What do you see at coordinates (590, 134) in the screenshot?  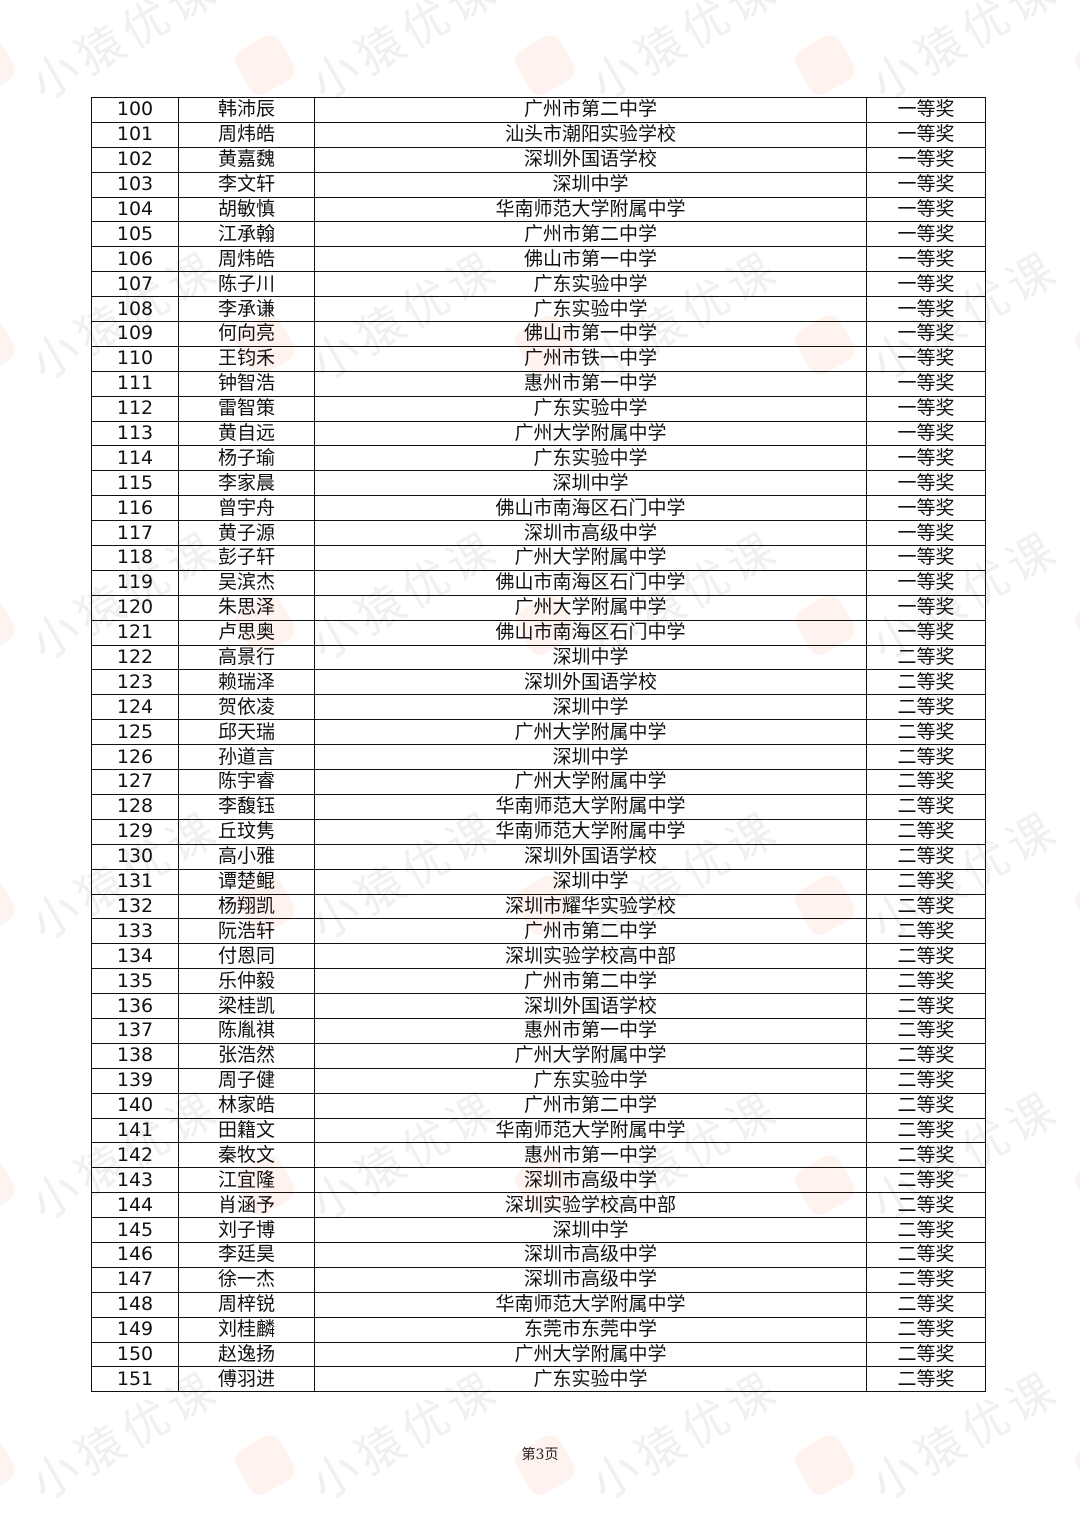 I see `school-cell: 汕头市潮阳实验学校` at bounding box center [590, 134].